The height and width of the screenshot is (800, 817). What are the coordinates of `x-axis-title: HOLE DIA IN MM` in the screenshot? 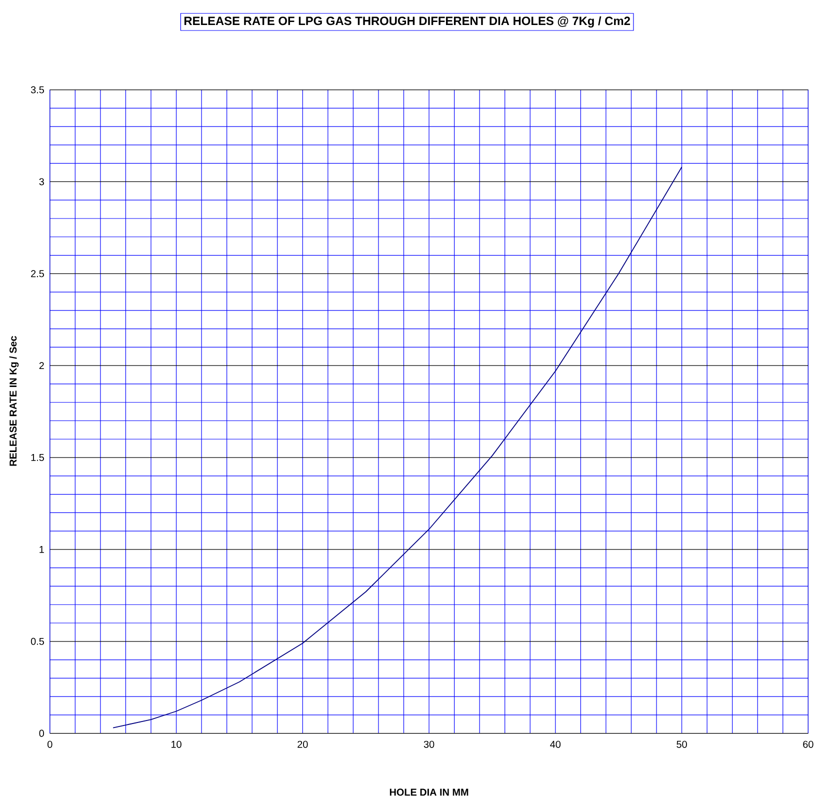 It's located at (429, 792).